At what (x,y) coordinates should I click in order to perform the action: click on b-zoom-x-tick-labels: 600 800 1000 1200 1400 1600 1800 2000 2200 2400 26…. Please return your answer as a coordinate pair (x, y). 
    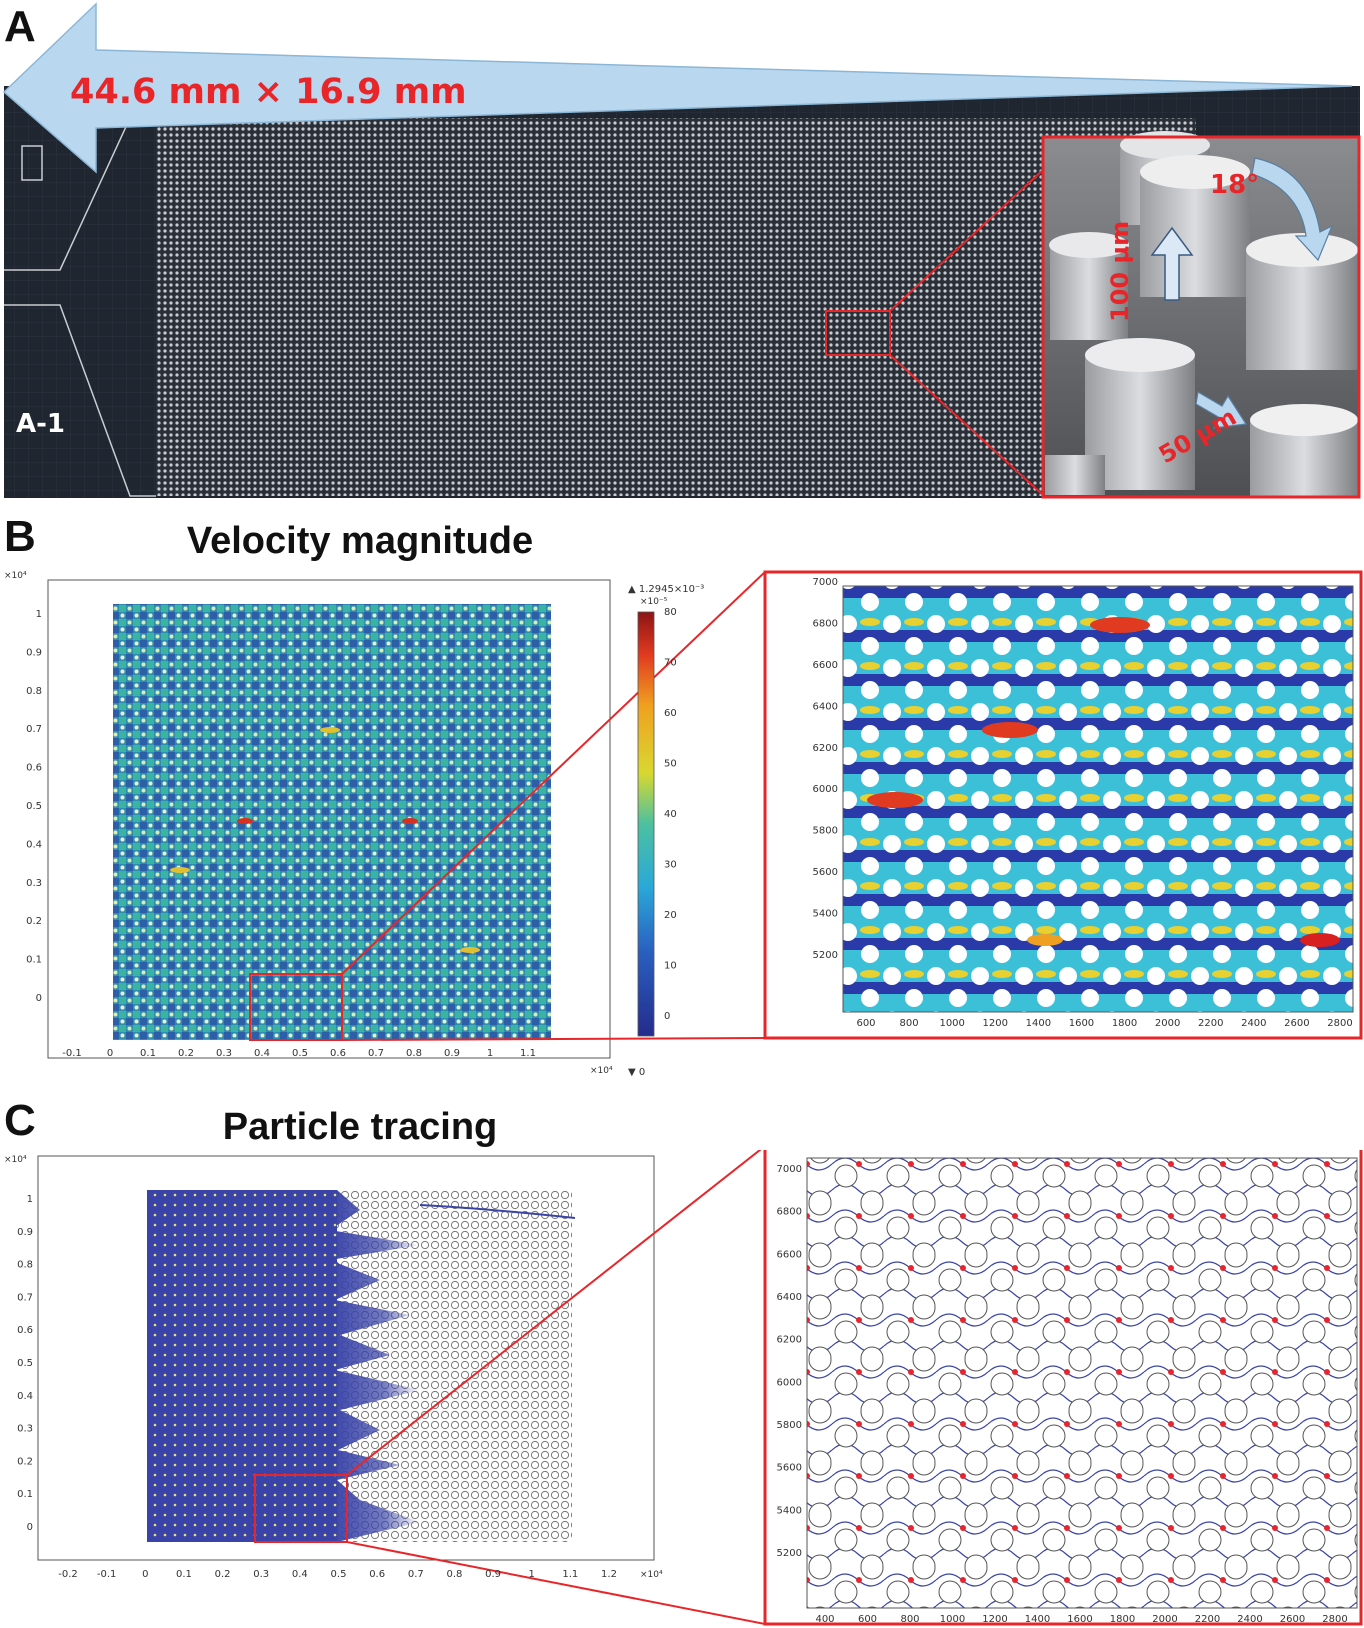
    Looking at the image, I should click on (1104, 1023).